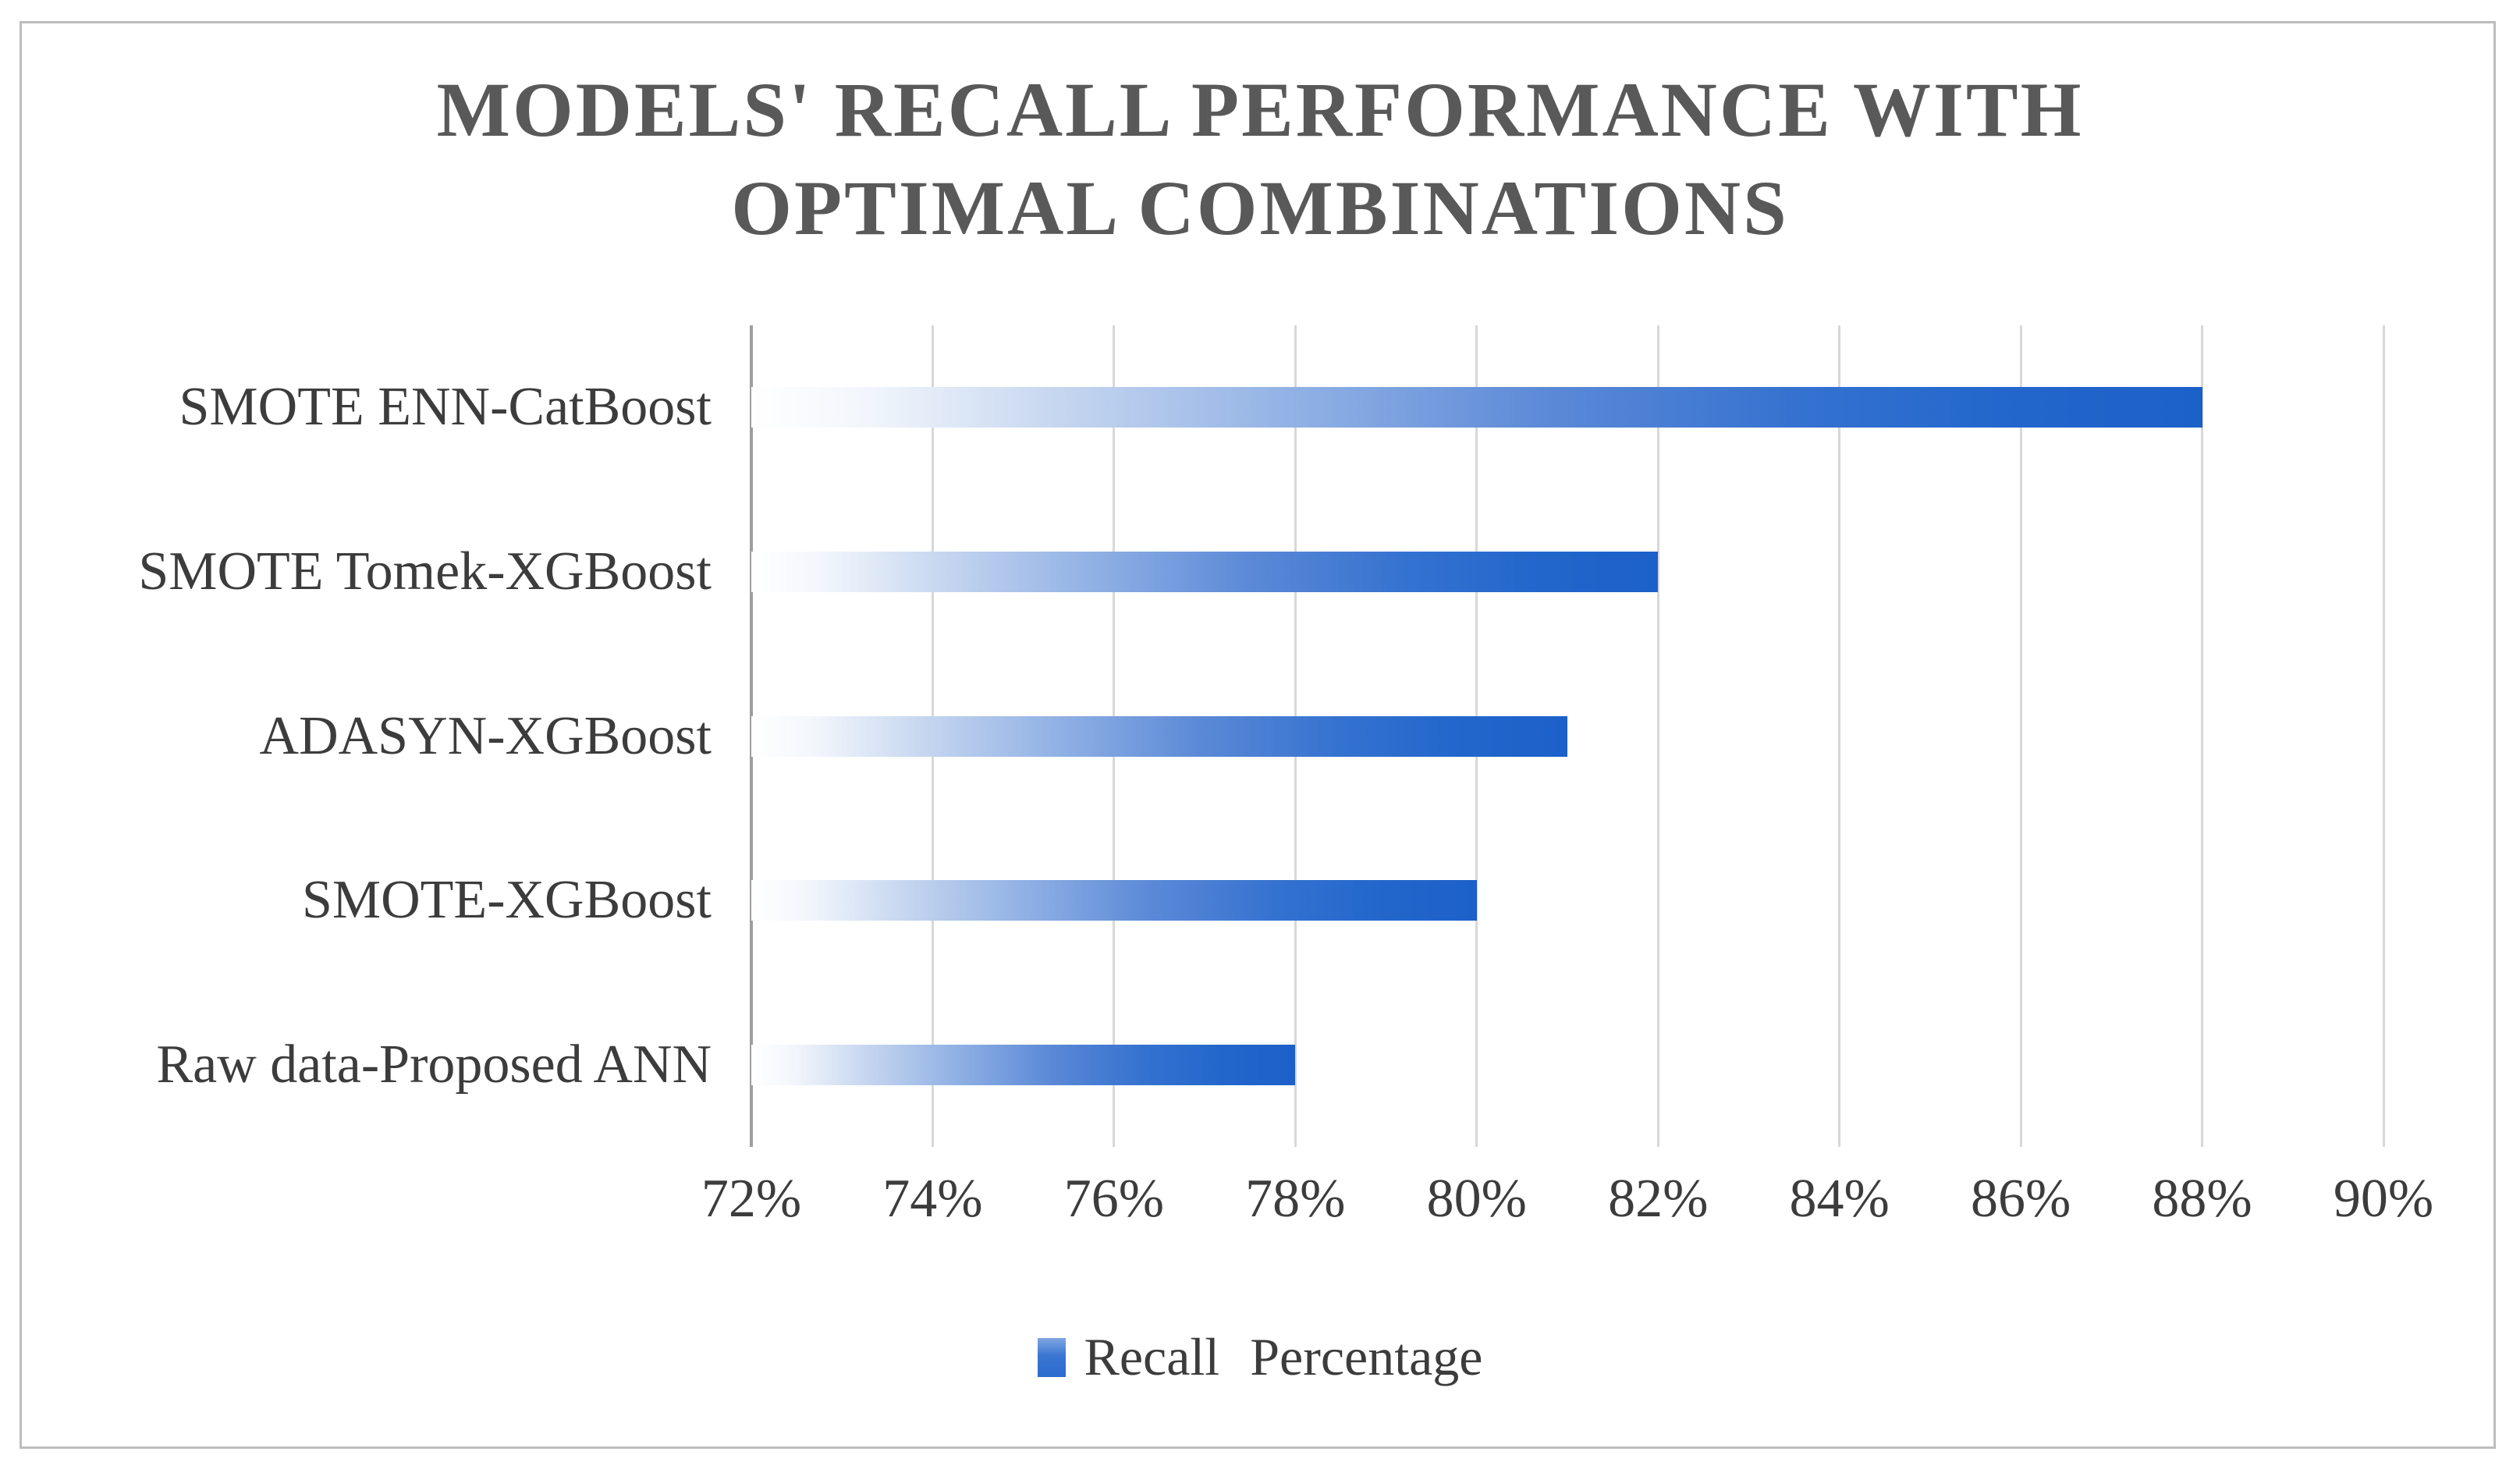 The height and width of the screenshot is (1473, 2520). Describe the element at coordinates (2021, 1199) in the screenshot. I see `x-tick-label-86: 86%` at that location.